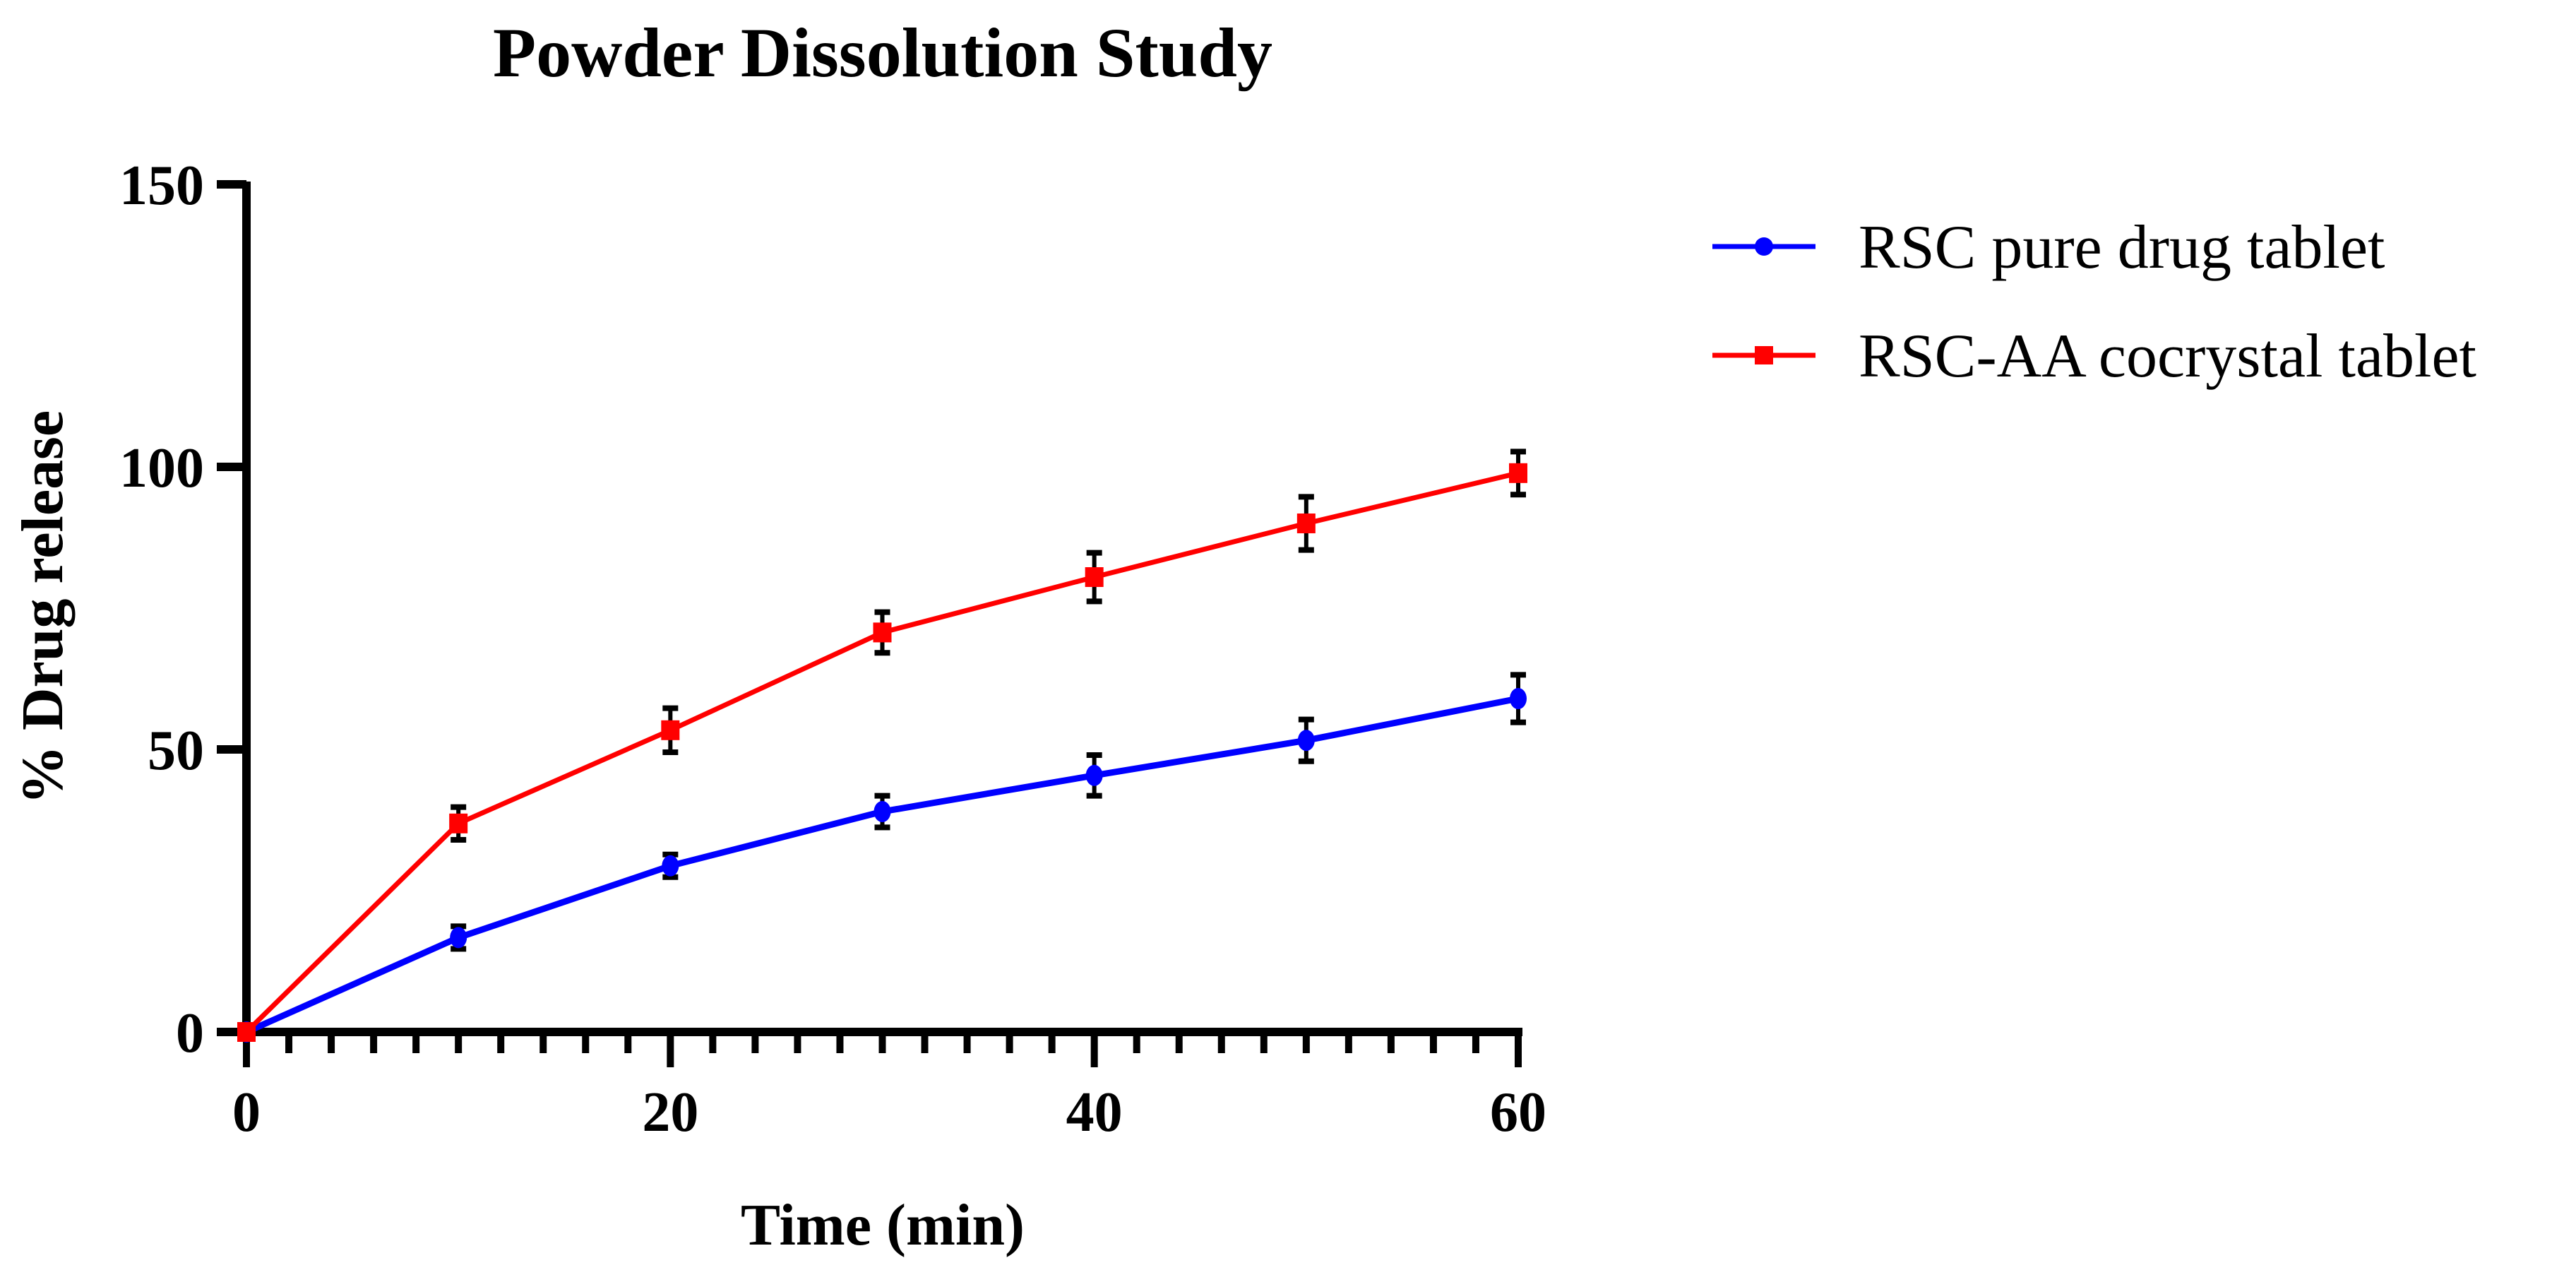  Describe the element at coordinates (882, 865) in the screenshot. I see `series-line` at that location.